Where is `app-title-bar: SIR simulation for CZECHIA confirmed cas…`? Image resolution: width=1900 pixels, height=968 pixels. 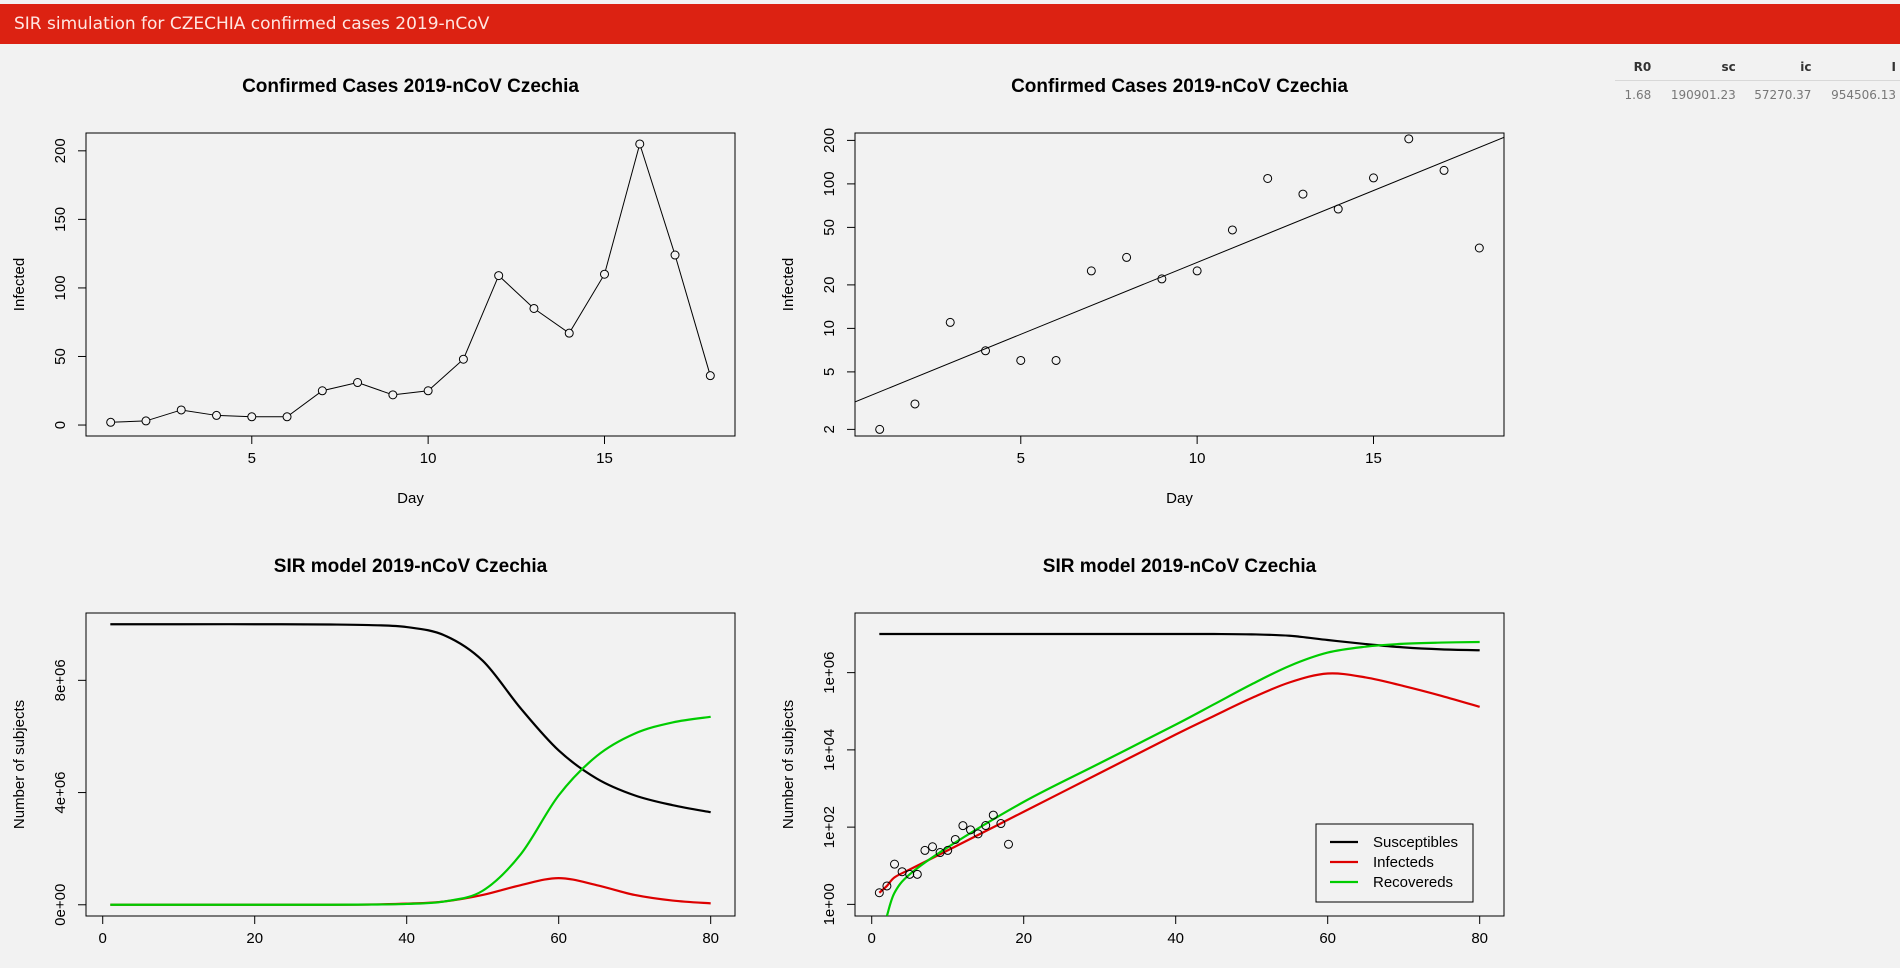 app-title-bar: SIR simulation for CZECHIA confirmed cas… is located at coordinates (950, 24).